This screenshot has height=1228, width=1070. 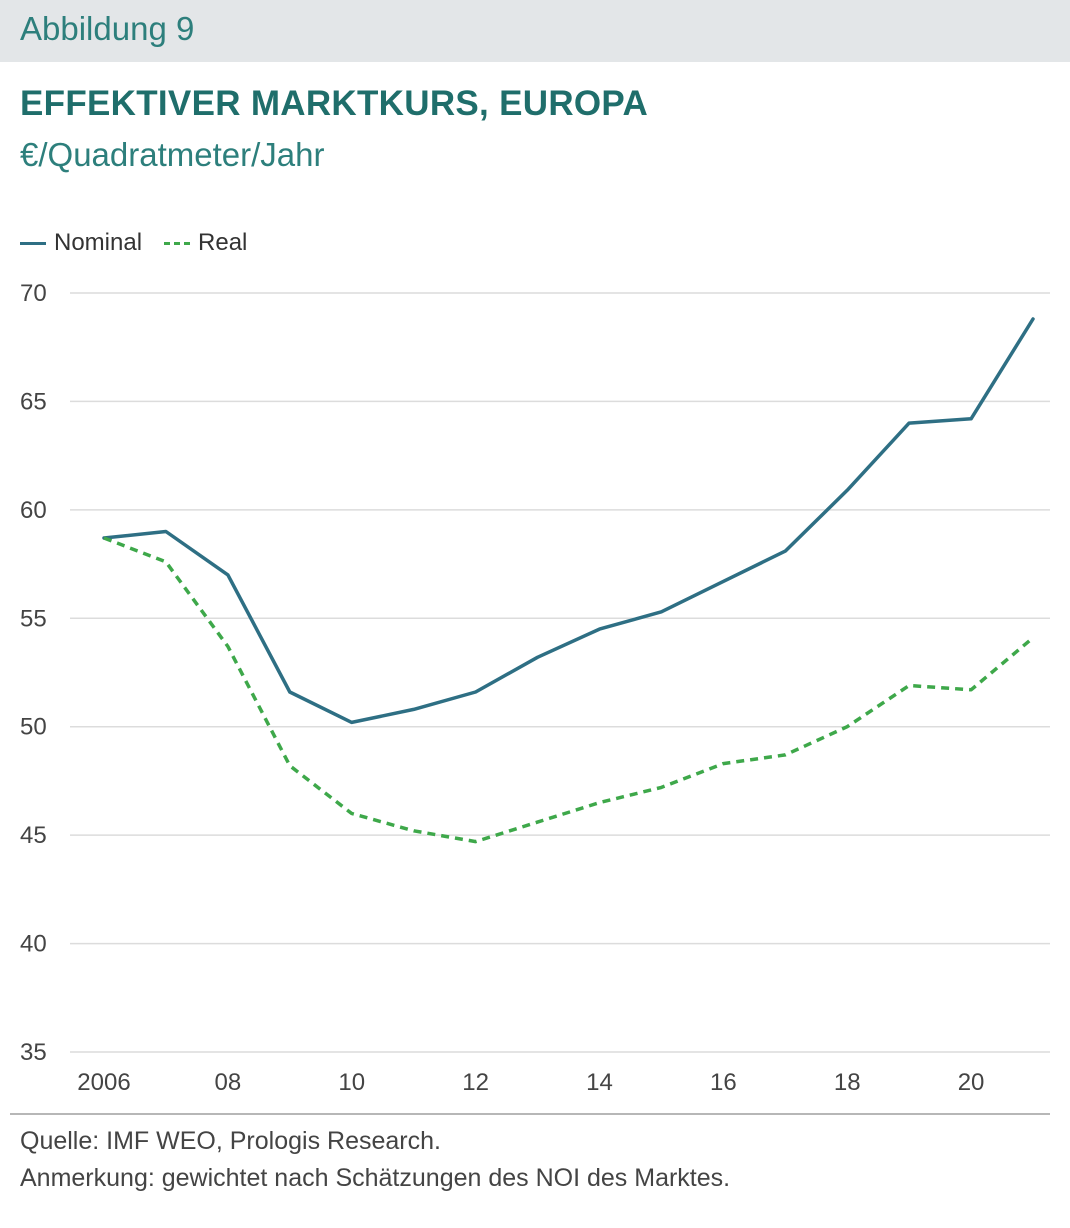 What do you see at coordinates (230, 1141) in the screenshot?
I see `source-note: Quelle: IMF WEO, Prologis Research.` at bounding box center [230, 1141].